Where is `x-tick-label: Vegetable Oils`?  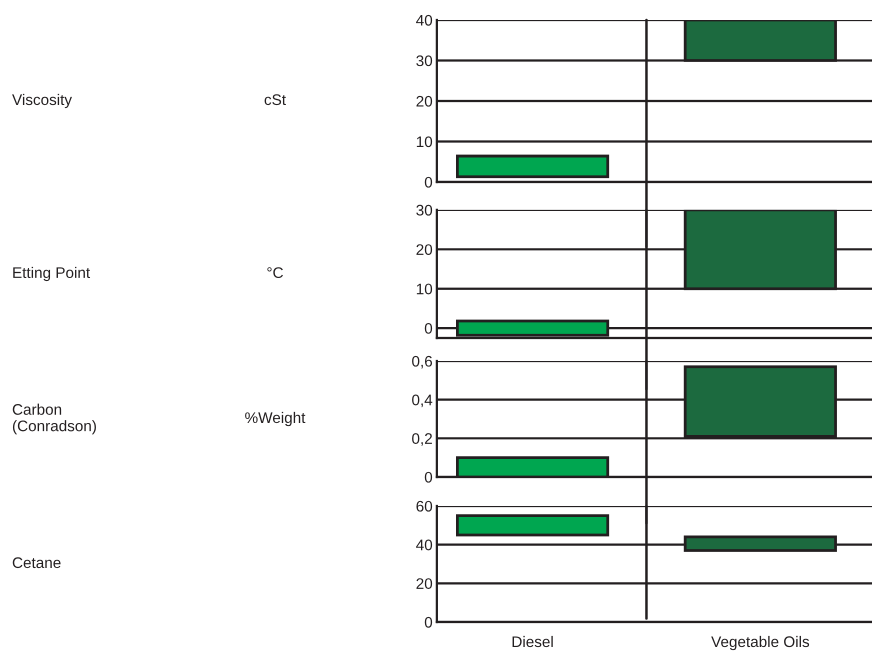
x-tick-label: Vegetable Oils is located at coordinates (760, 643).